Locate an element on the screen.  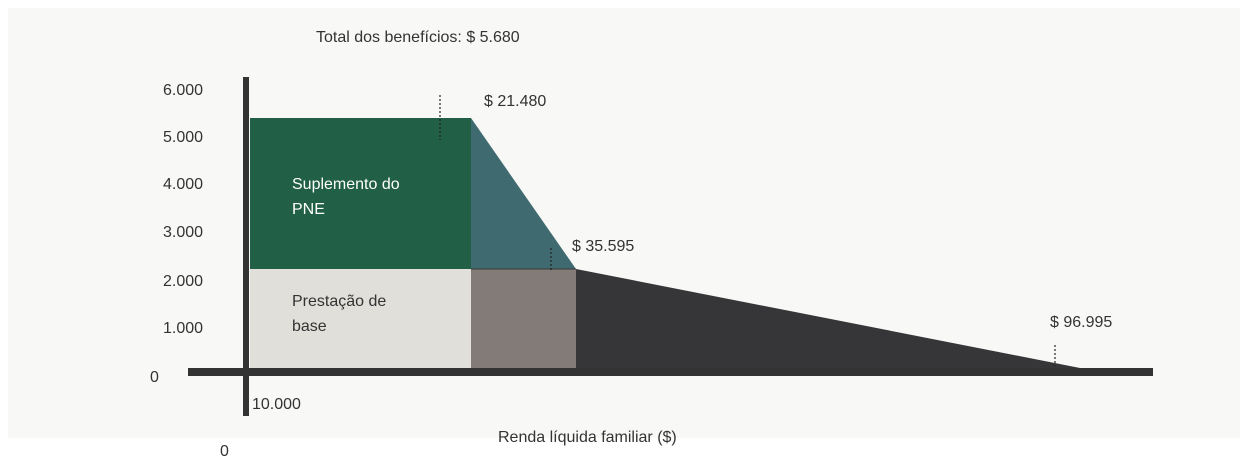
supplement-phaseout is located at coordinates (523, 193).